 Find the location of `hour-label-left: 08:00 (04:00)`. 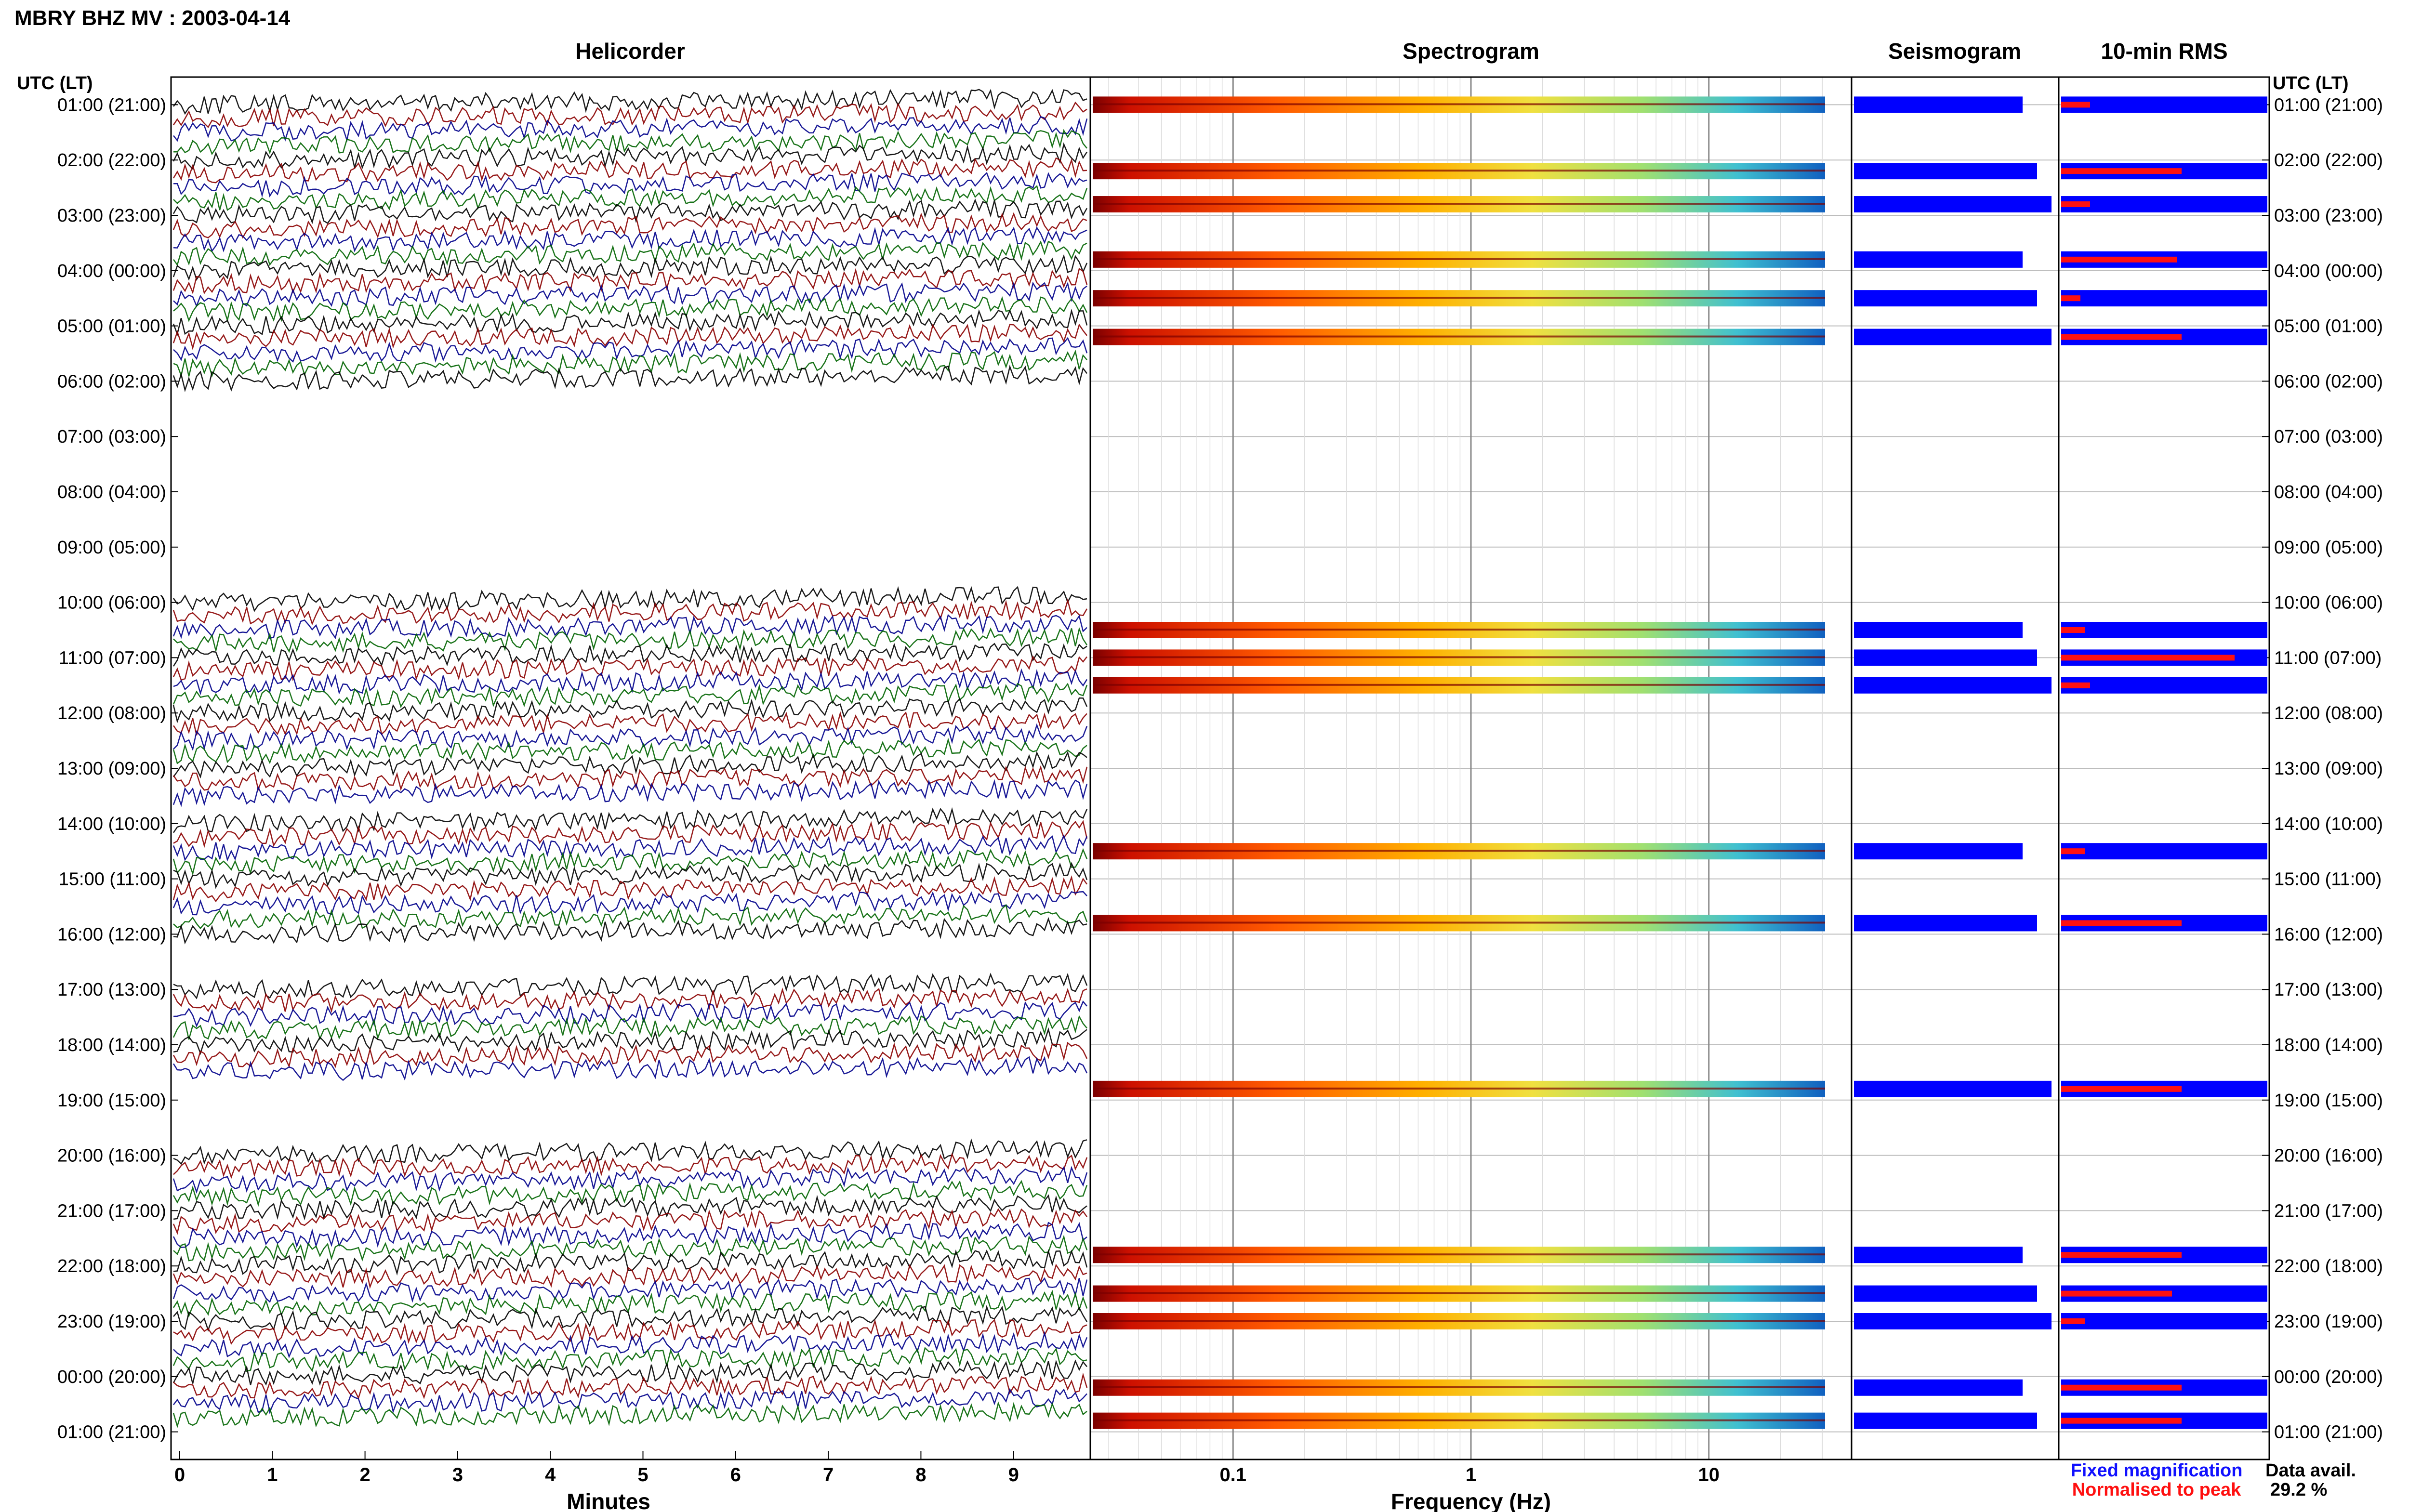

hour-label-left: 08:00 (04:00) is located at coordinates (111, 492).